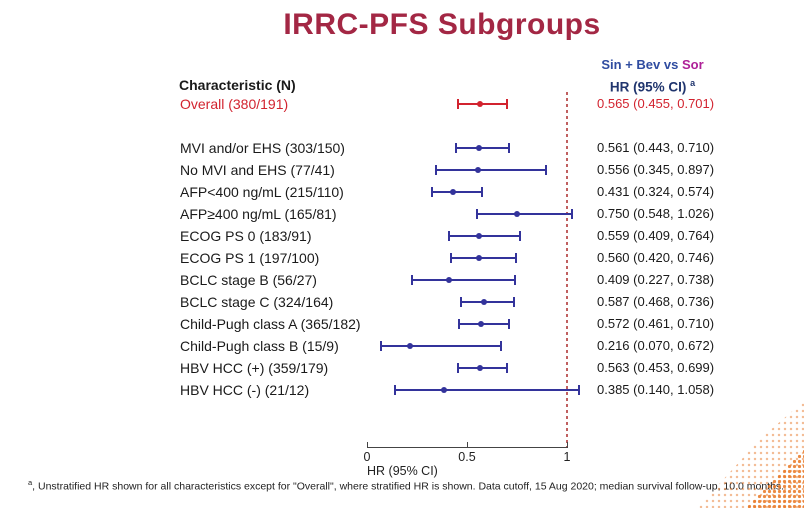 The width and height of the screenshot is (804, 508). I want to click on hr-value: 0.561 (0.443, 0.710), so click(656, 147).